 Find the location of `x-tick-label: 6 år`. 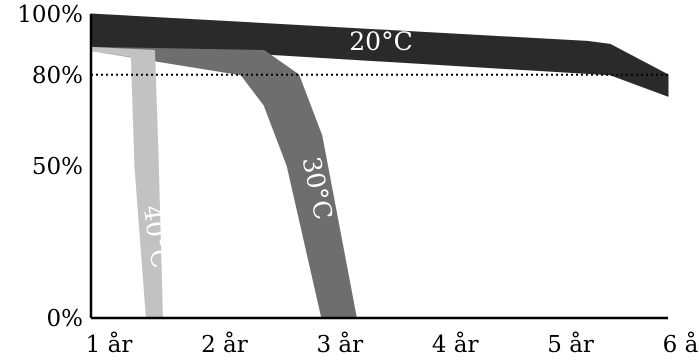

x-tick-label: 6 år is located at coordinates (681, 344).